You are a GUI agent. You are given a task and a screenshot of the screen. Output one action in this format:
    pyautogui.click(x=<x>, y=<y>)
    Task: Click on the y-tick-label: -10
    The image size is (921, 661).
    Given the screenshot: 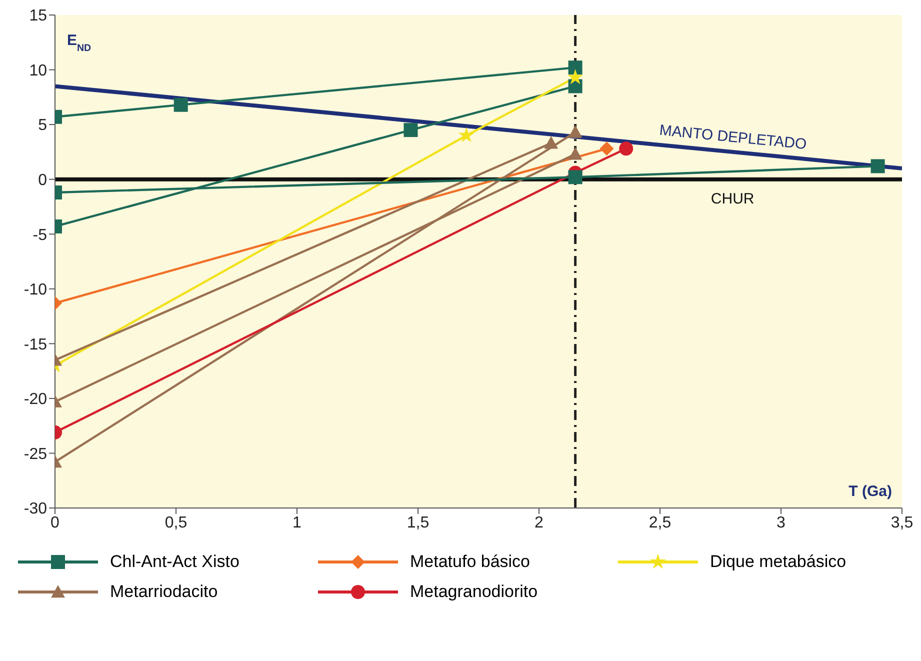 What is the action you would take?
    pyautogui.click(x=36, y=290)
    